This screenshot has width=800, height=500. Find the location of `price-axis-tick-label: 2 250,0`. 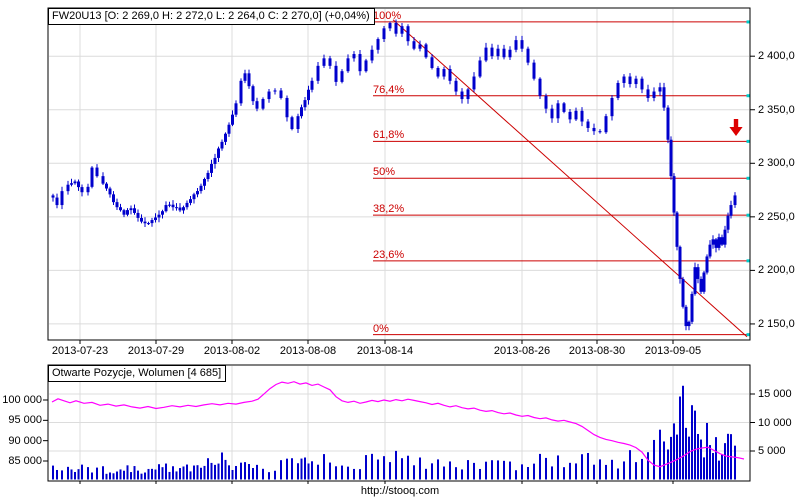

price-axis-tick-label: 2 250,0 is located at coordinates (776, 216).